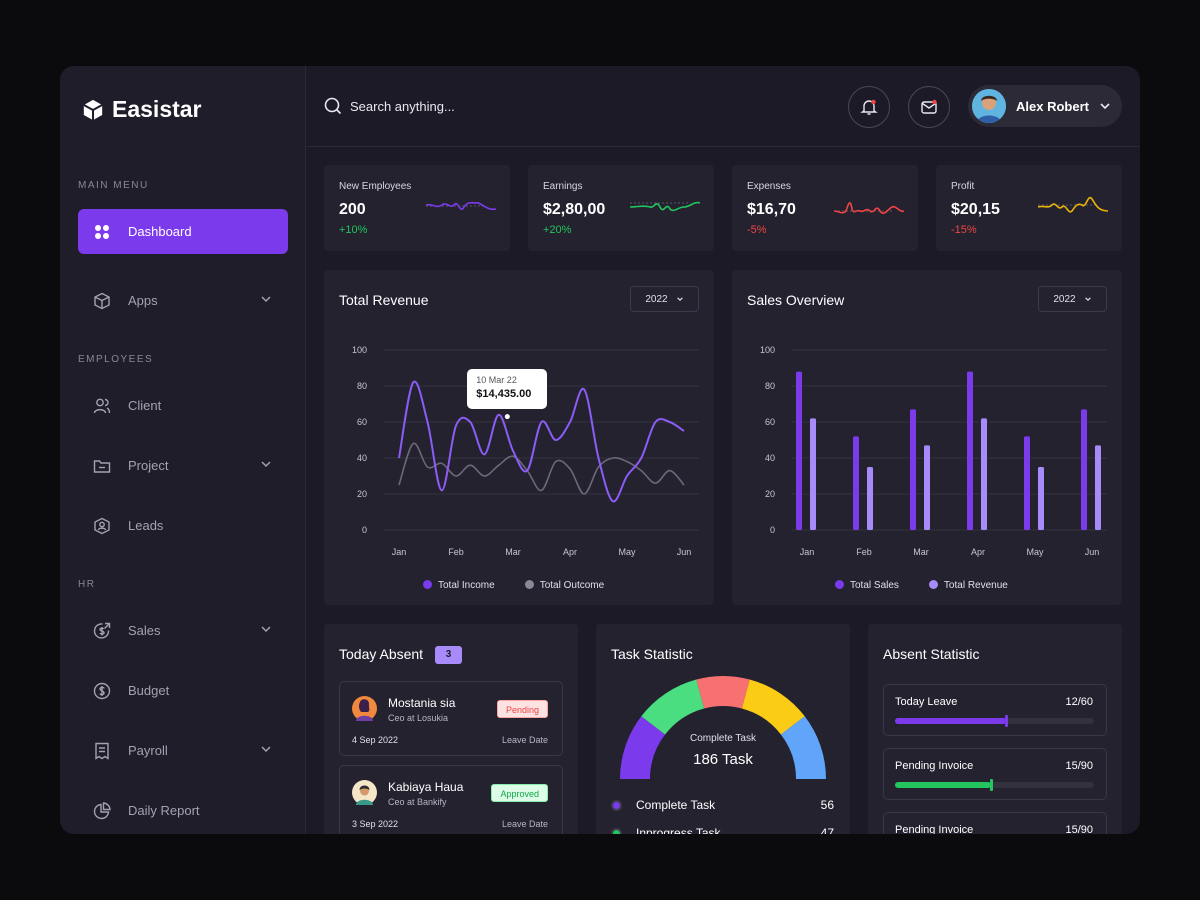 The image size is (1200, 900). I want to click on legend-label: Total Sales, so click(874, 585).